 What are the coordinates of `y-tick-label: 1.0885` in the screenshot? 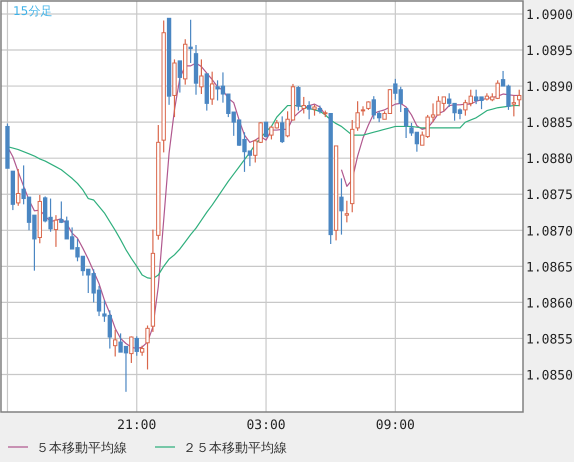 It's located at (549, 124).